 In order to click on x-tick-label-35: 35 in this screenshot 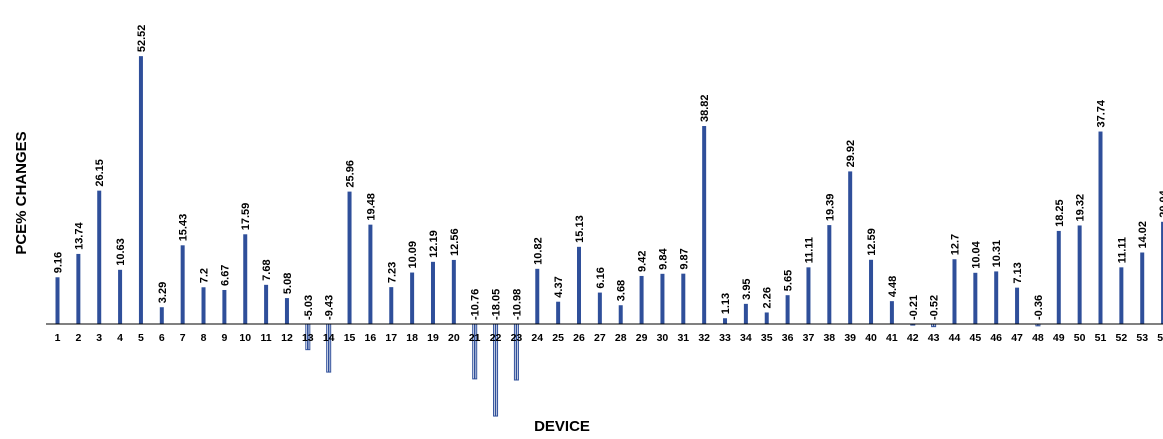, I will do `click(767, 338)`.